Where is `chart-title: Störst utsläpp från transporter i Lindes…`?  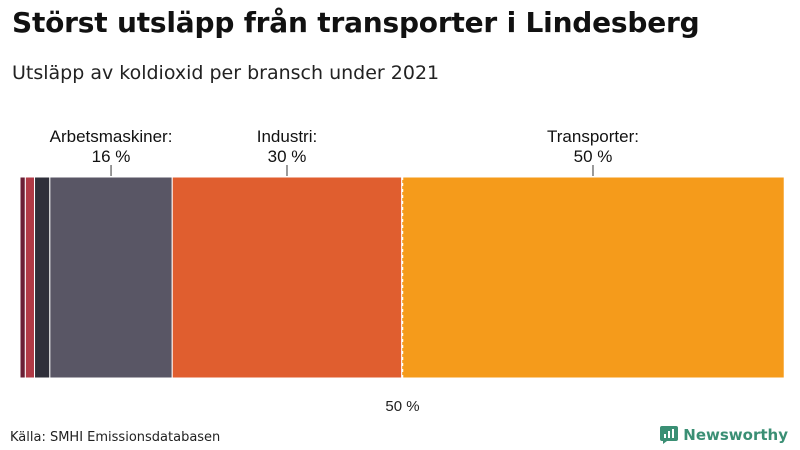
chart-title: Störst utsläpp från transporter i Lindes… is located at coordinates (356, 22).